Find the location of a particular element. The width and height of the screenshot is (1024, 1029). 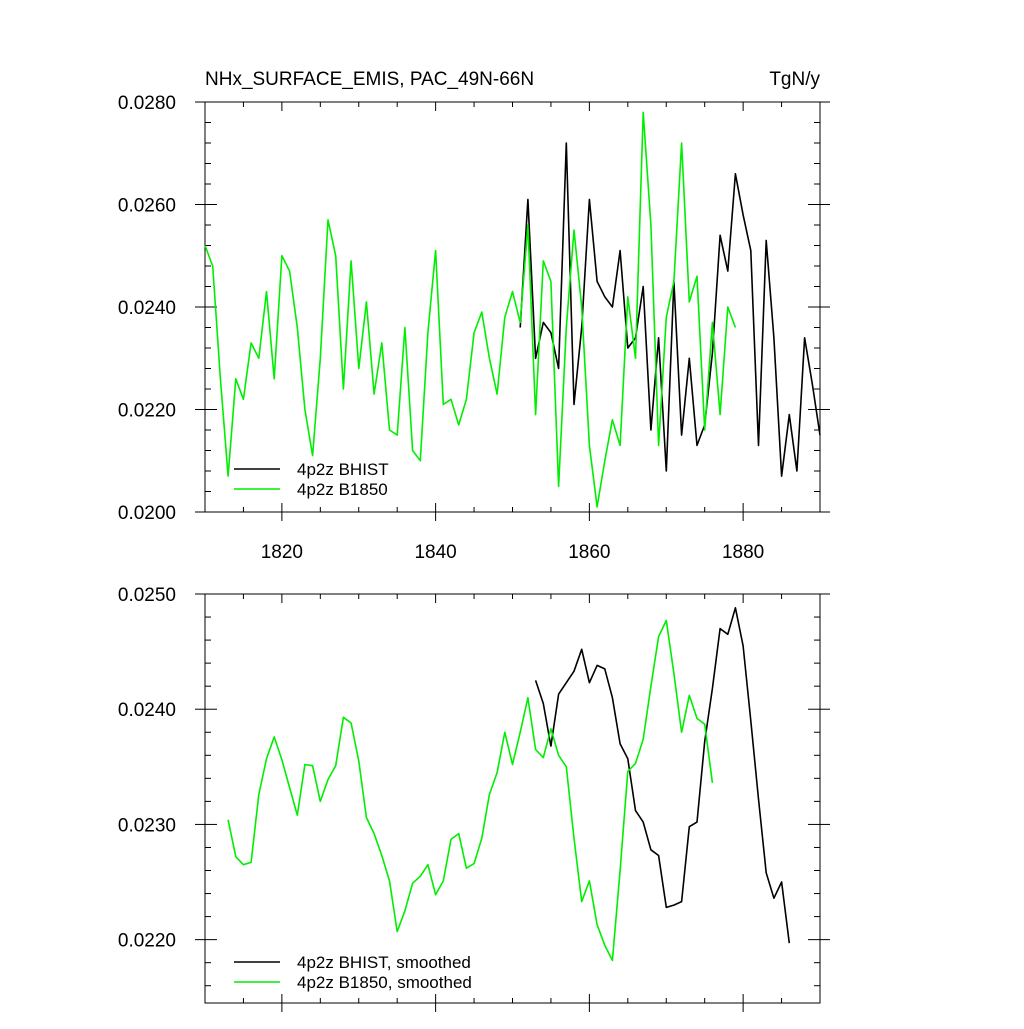

chart-units: TgN/y is located at coordinates (794, 79).